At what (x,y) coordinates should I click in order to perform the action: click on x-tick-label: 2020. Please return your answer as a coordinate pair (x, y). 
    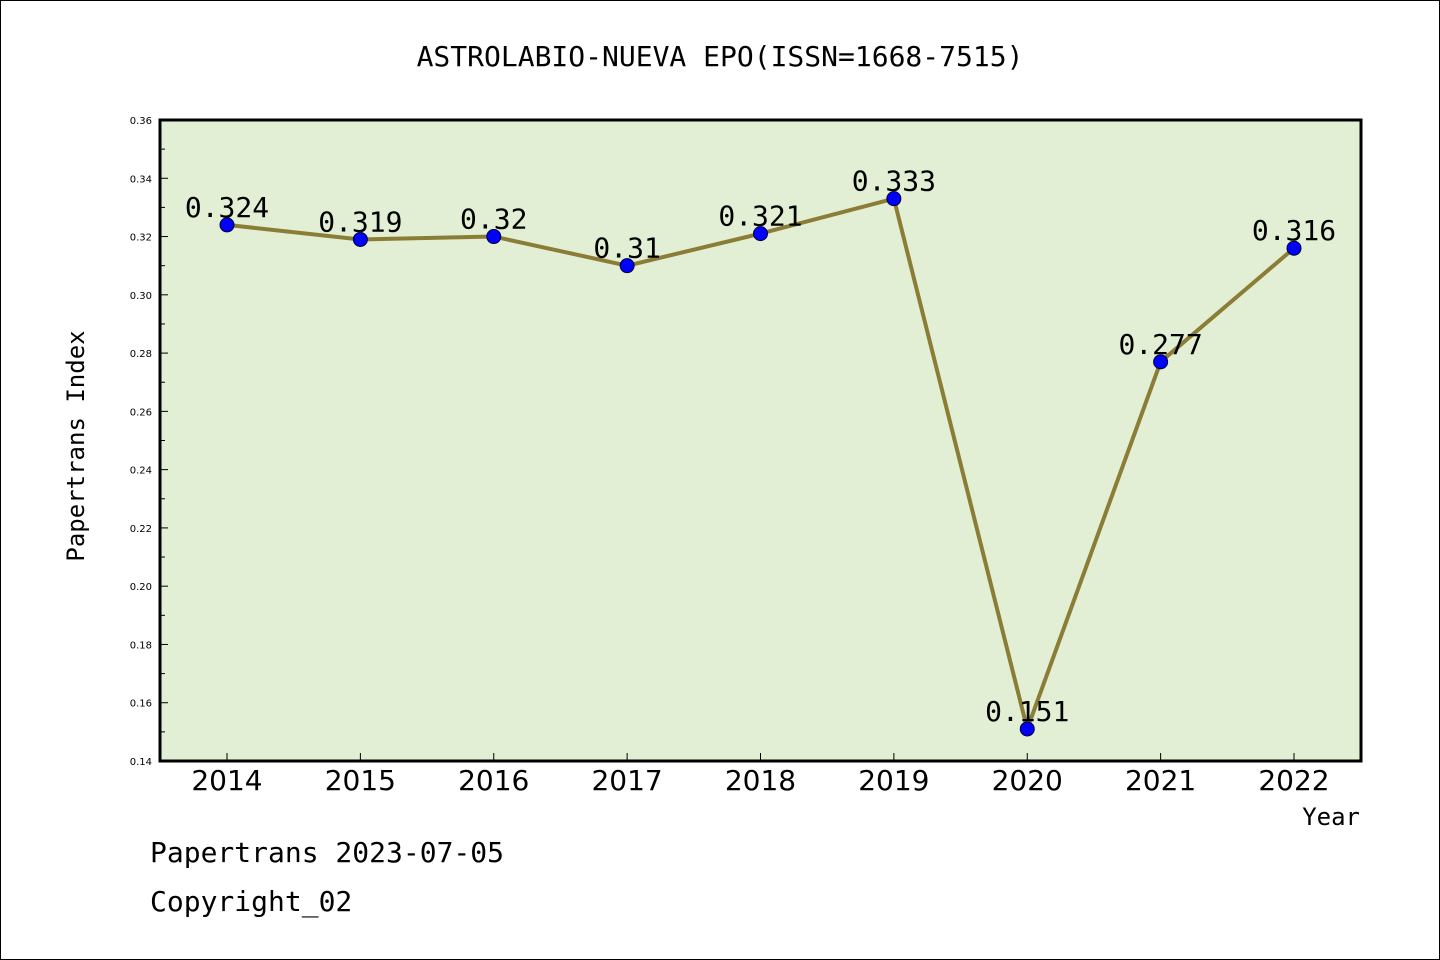
    Looking at the image, I should click on (1027, 780).